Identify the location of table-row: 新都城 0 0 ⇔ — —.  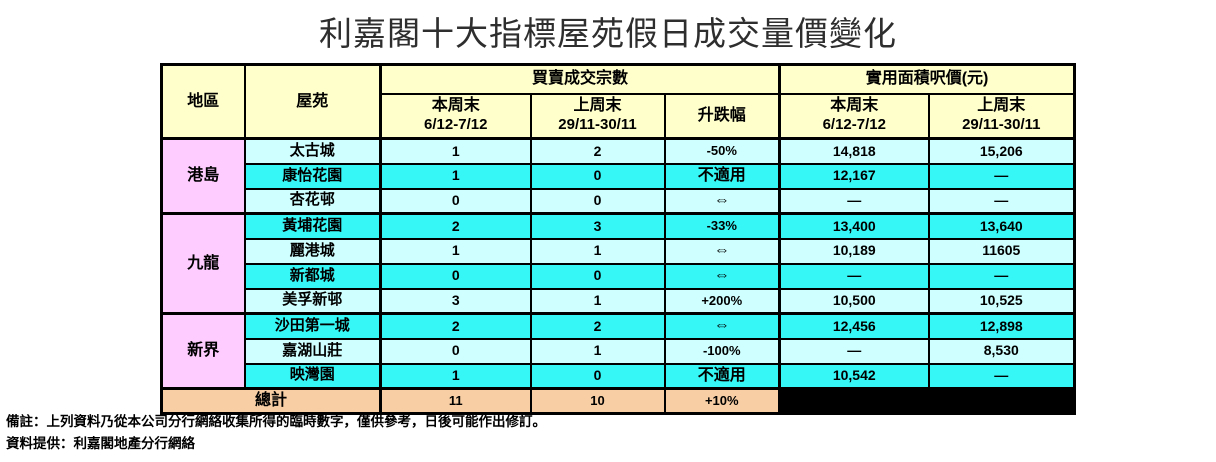
(619, 276).